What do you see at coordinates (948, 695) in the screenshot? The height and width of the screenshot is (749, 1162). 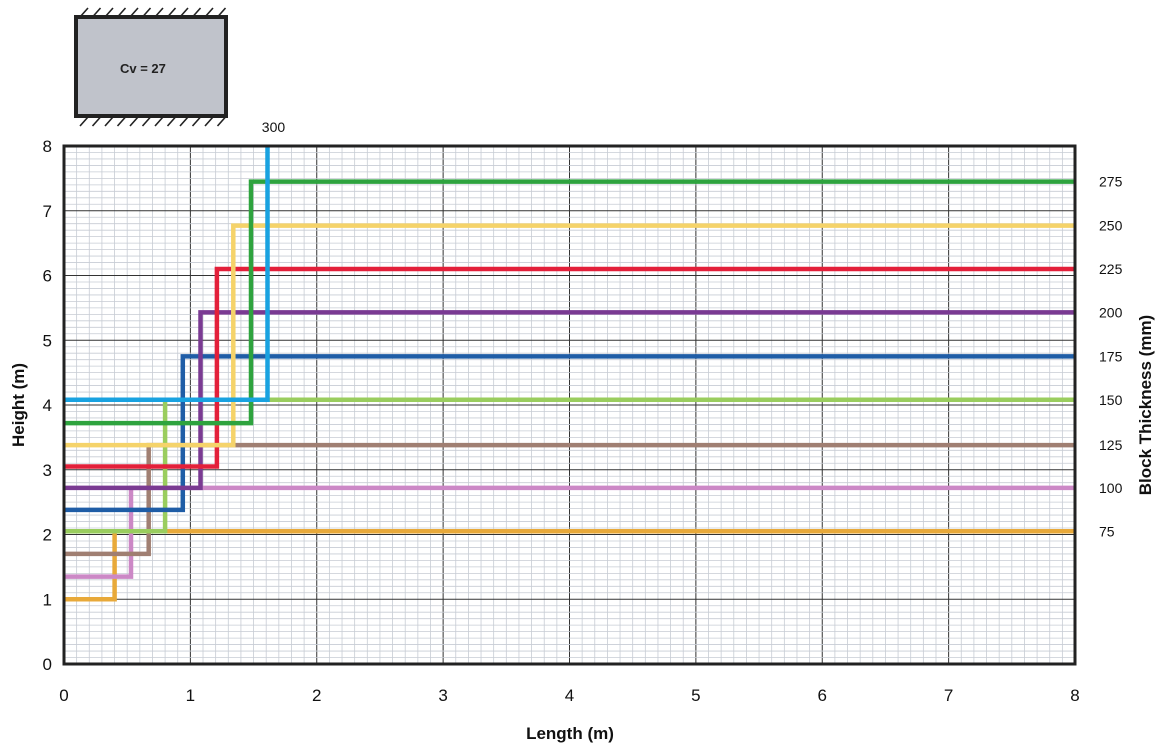 I see `x-tick-label: 7` at bounding box center [948, 695].